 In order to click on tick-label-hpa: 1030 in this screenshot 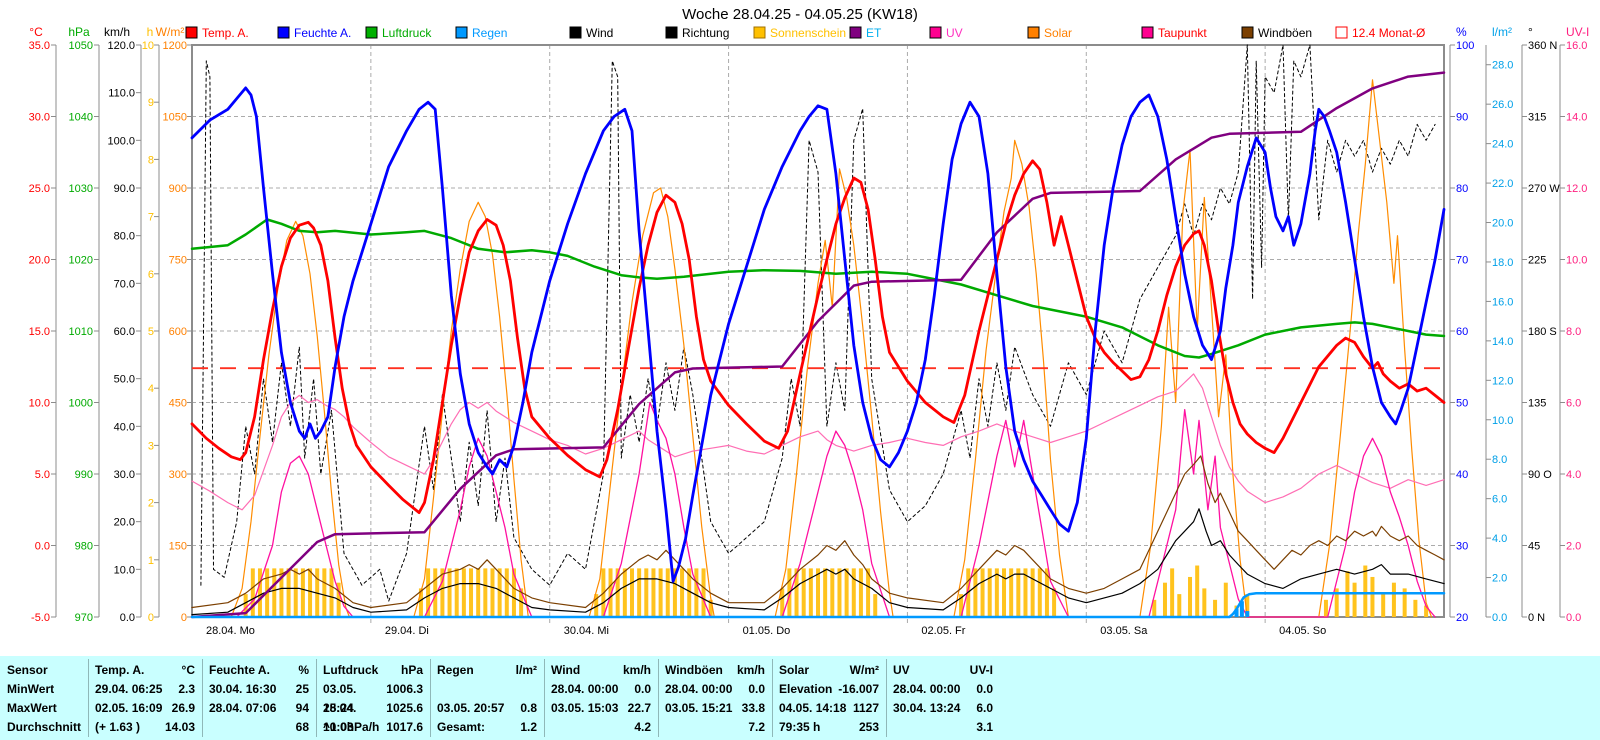, I will do `click(81, 189)`.